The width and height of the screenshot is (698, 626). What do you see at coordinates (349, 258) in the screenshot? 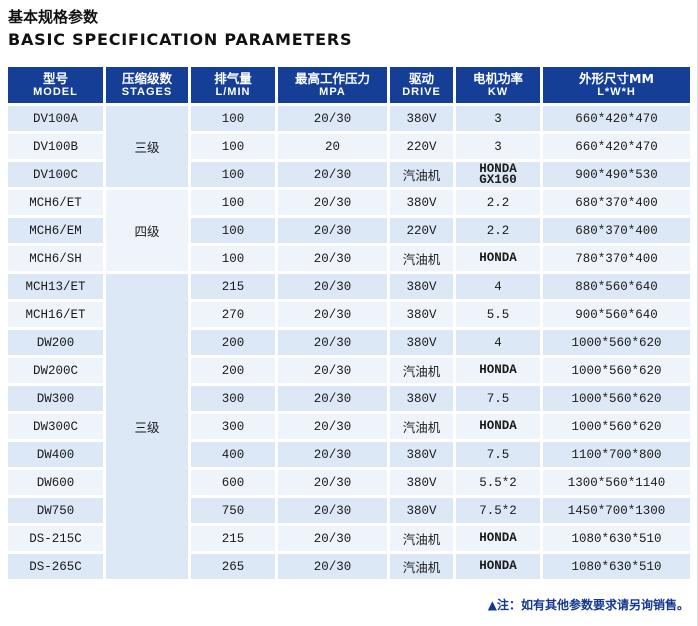
I see `table-row: MCH6/SH 100 20/30 汽油机 HONDA 780*370*400` at bounding box center [349, 258].